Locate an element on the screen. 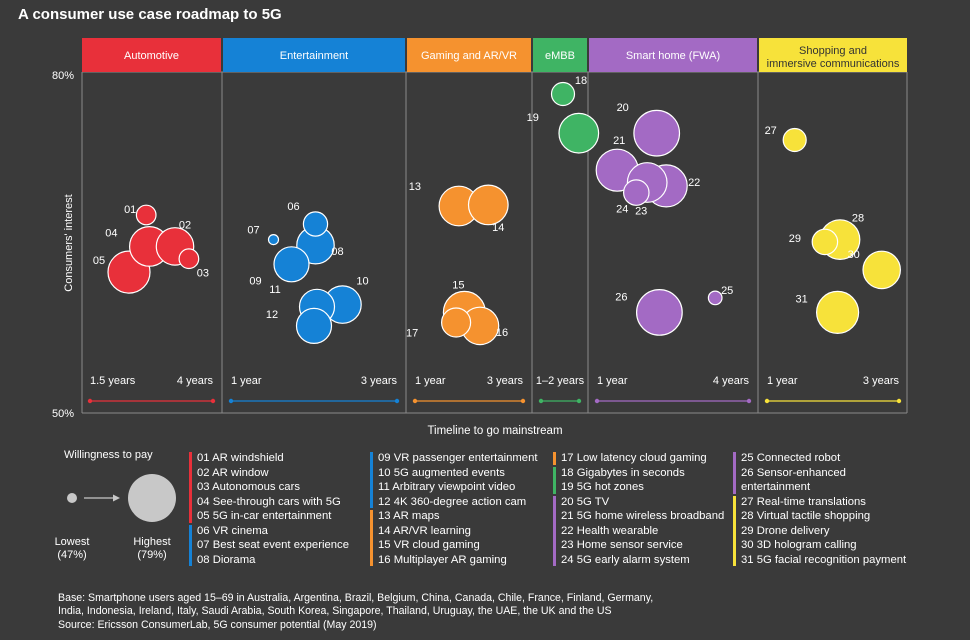 The width and height of the screenshot is (970, 640). page-title: A consumer use case roadmap to 5G is located at coordinates (150, 14).